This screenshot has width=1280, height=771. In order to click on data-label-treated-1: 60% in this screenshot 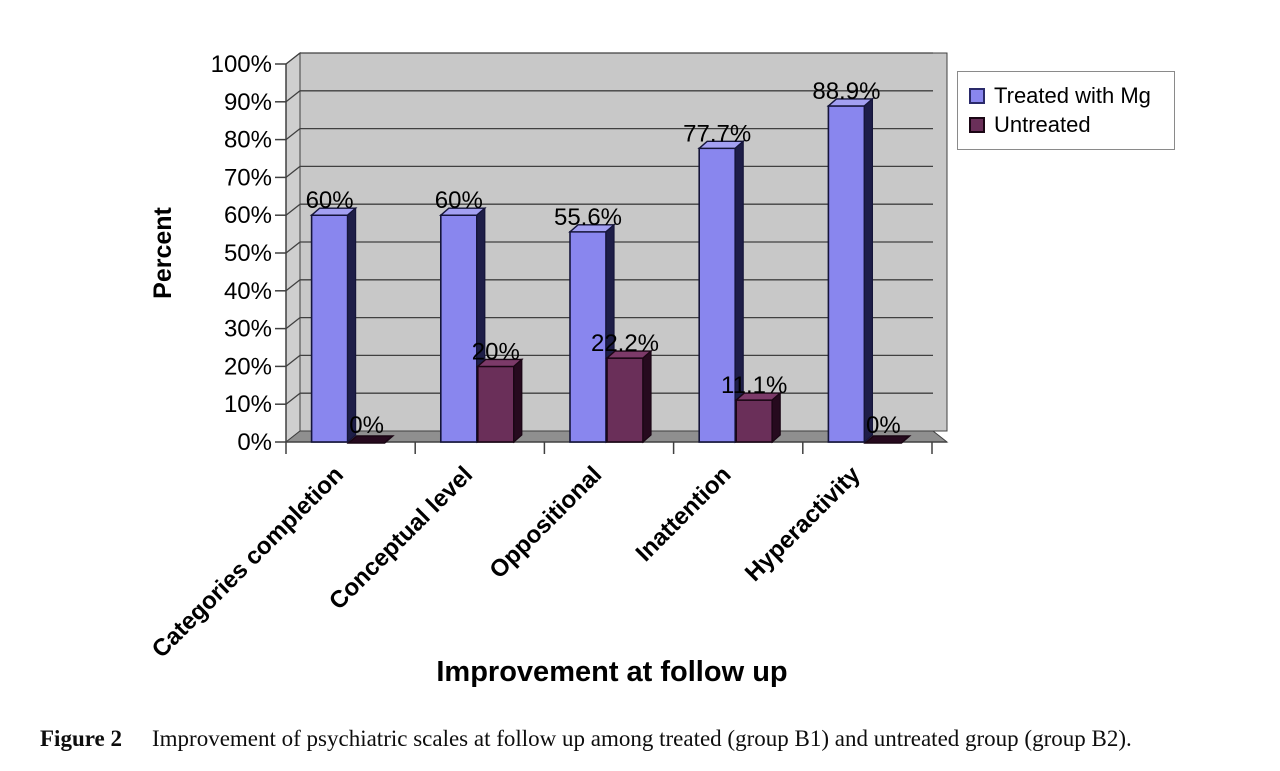, I will do `click(330, 200)`.